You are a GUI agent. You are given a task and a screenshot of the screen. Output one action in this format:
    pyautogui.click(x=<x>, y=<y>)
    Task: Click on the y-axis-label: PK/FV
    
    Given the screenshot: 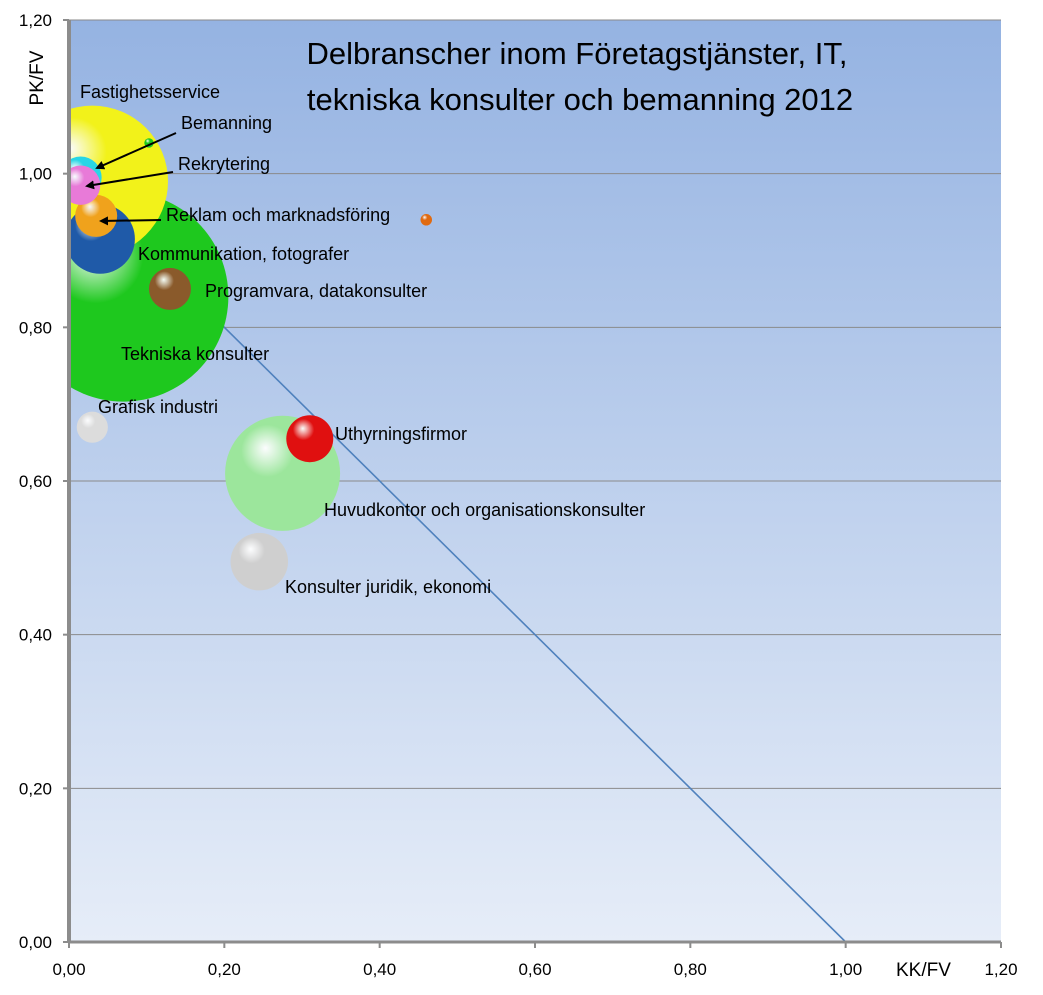 What is the action you would take?
    pyautogui.click(x=37, y=77)
    